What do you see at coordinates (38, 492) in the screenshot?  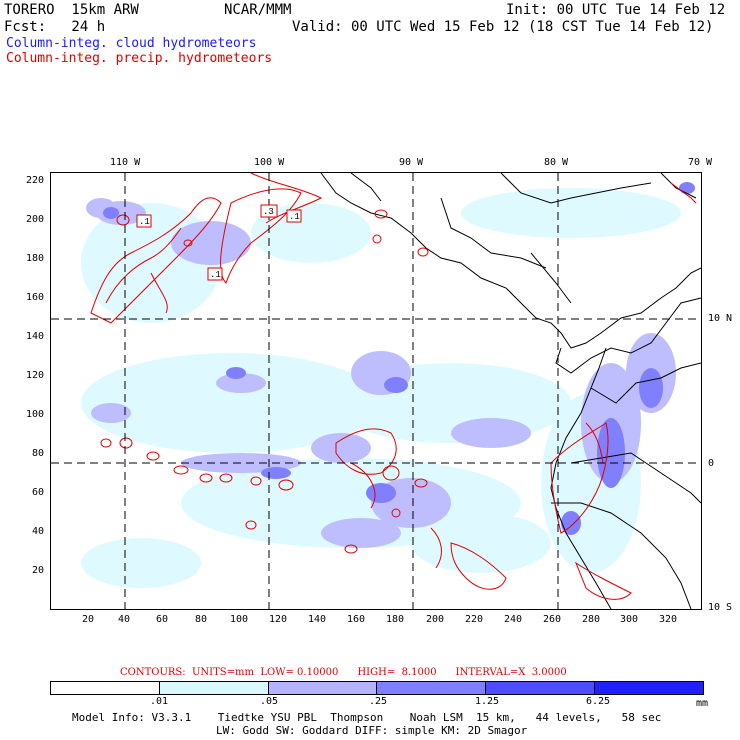 I see `y-tick: 60` at bounding box center [38, 492].